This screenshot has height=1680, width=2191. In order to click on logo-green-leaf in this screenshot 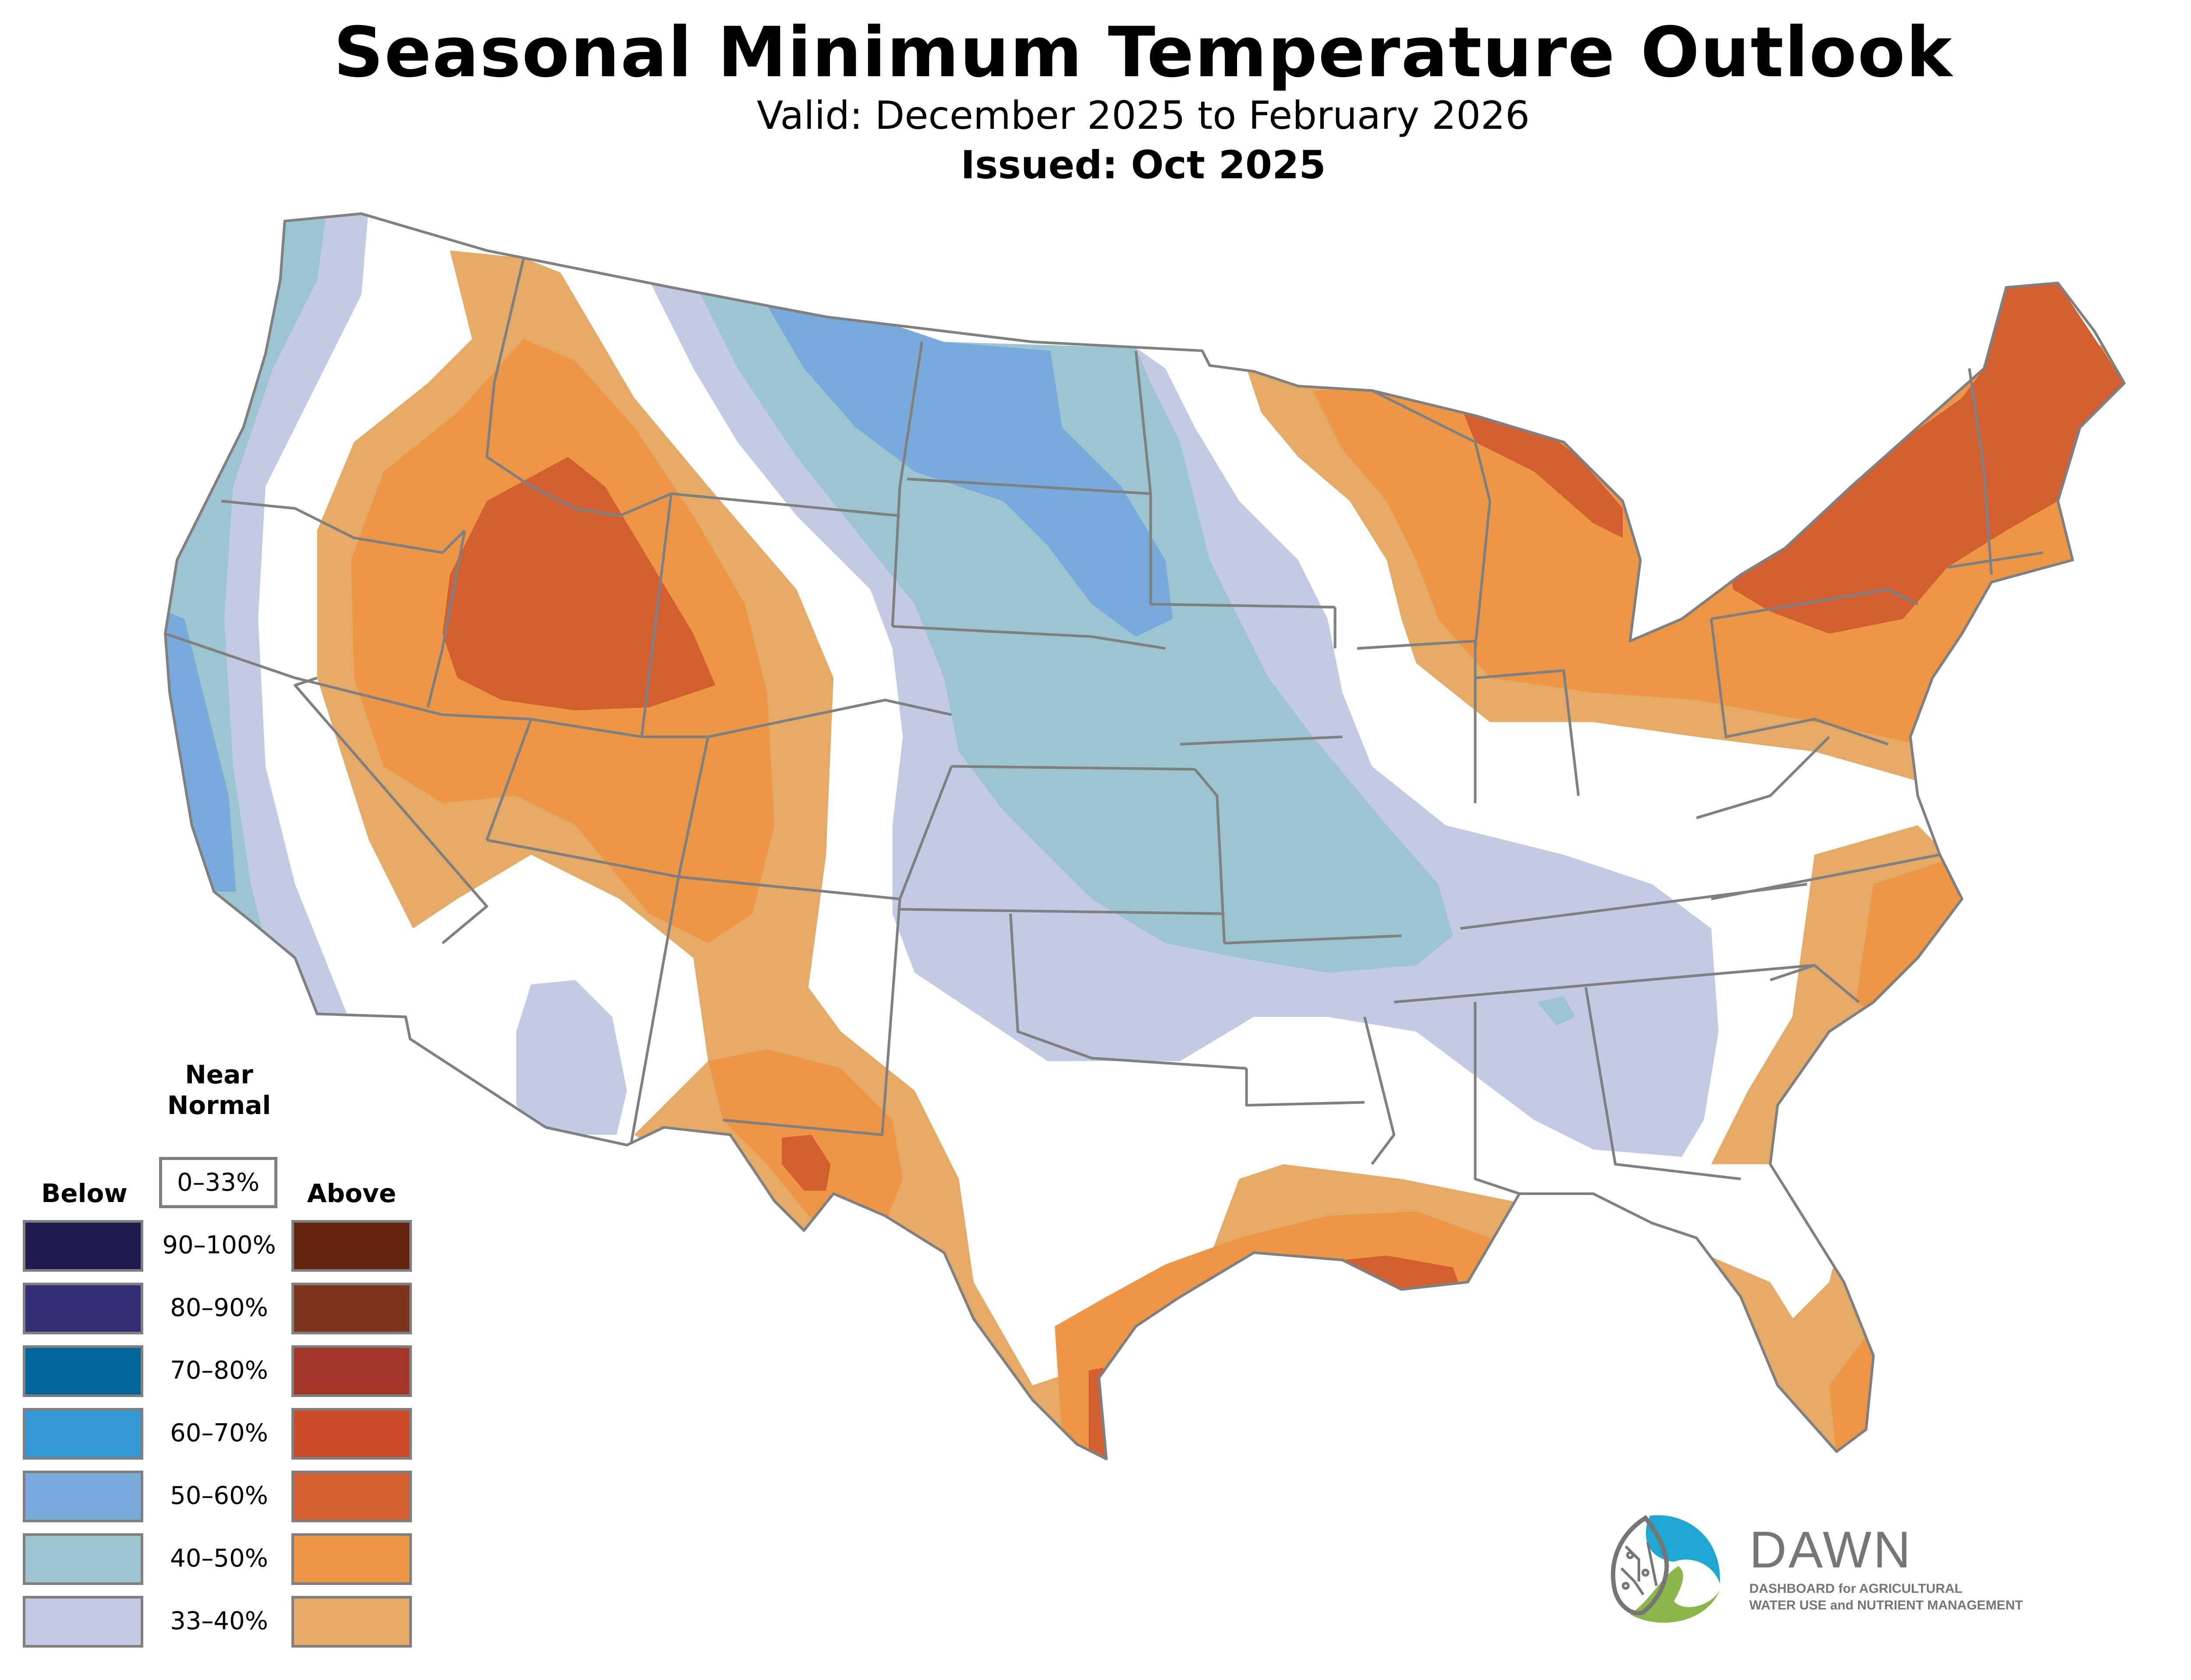, I will do `click(1675, 1594)`.